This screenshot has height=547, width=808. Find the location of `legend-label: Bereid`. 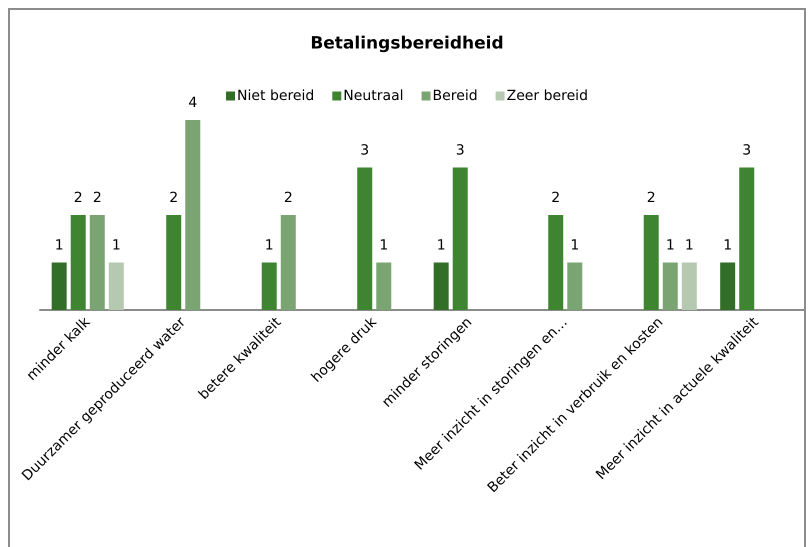

legend-label: Bereid is located at coordinates (455, 96).